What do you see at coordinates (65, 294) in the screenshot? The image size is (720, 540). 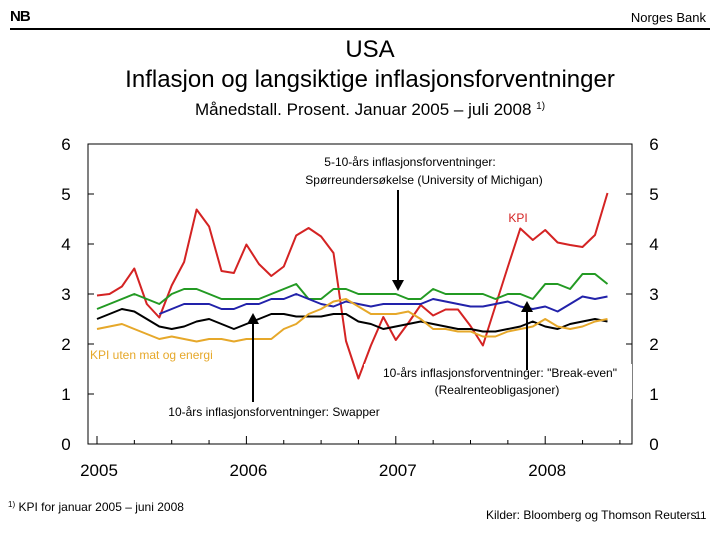 I see `y-tick-label-left: 3` at bounding box center [65, 294].